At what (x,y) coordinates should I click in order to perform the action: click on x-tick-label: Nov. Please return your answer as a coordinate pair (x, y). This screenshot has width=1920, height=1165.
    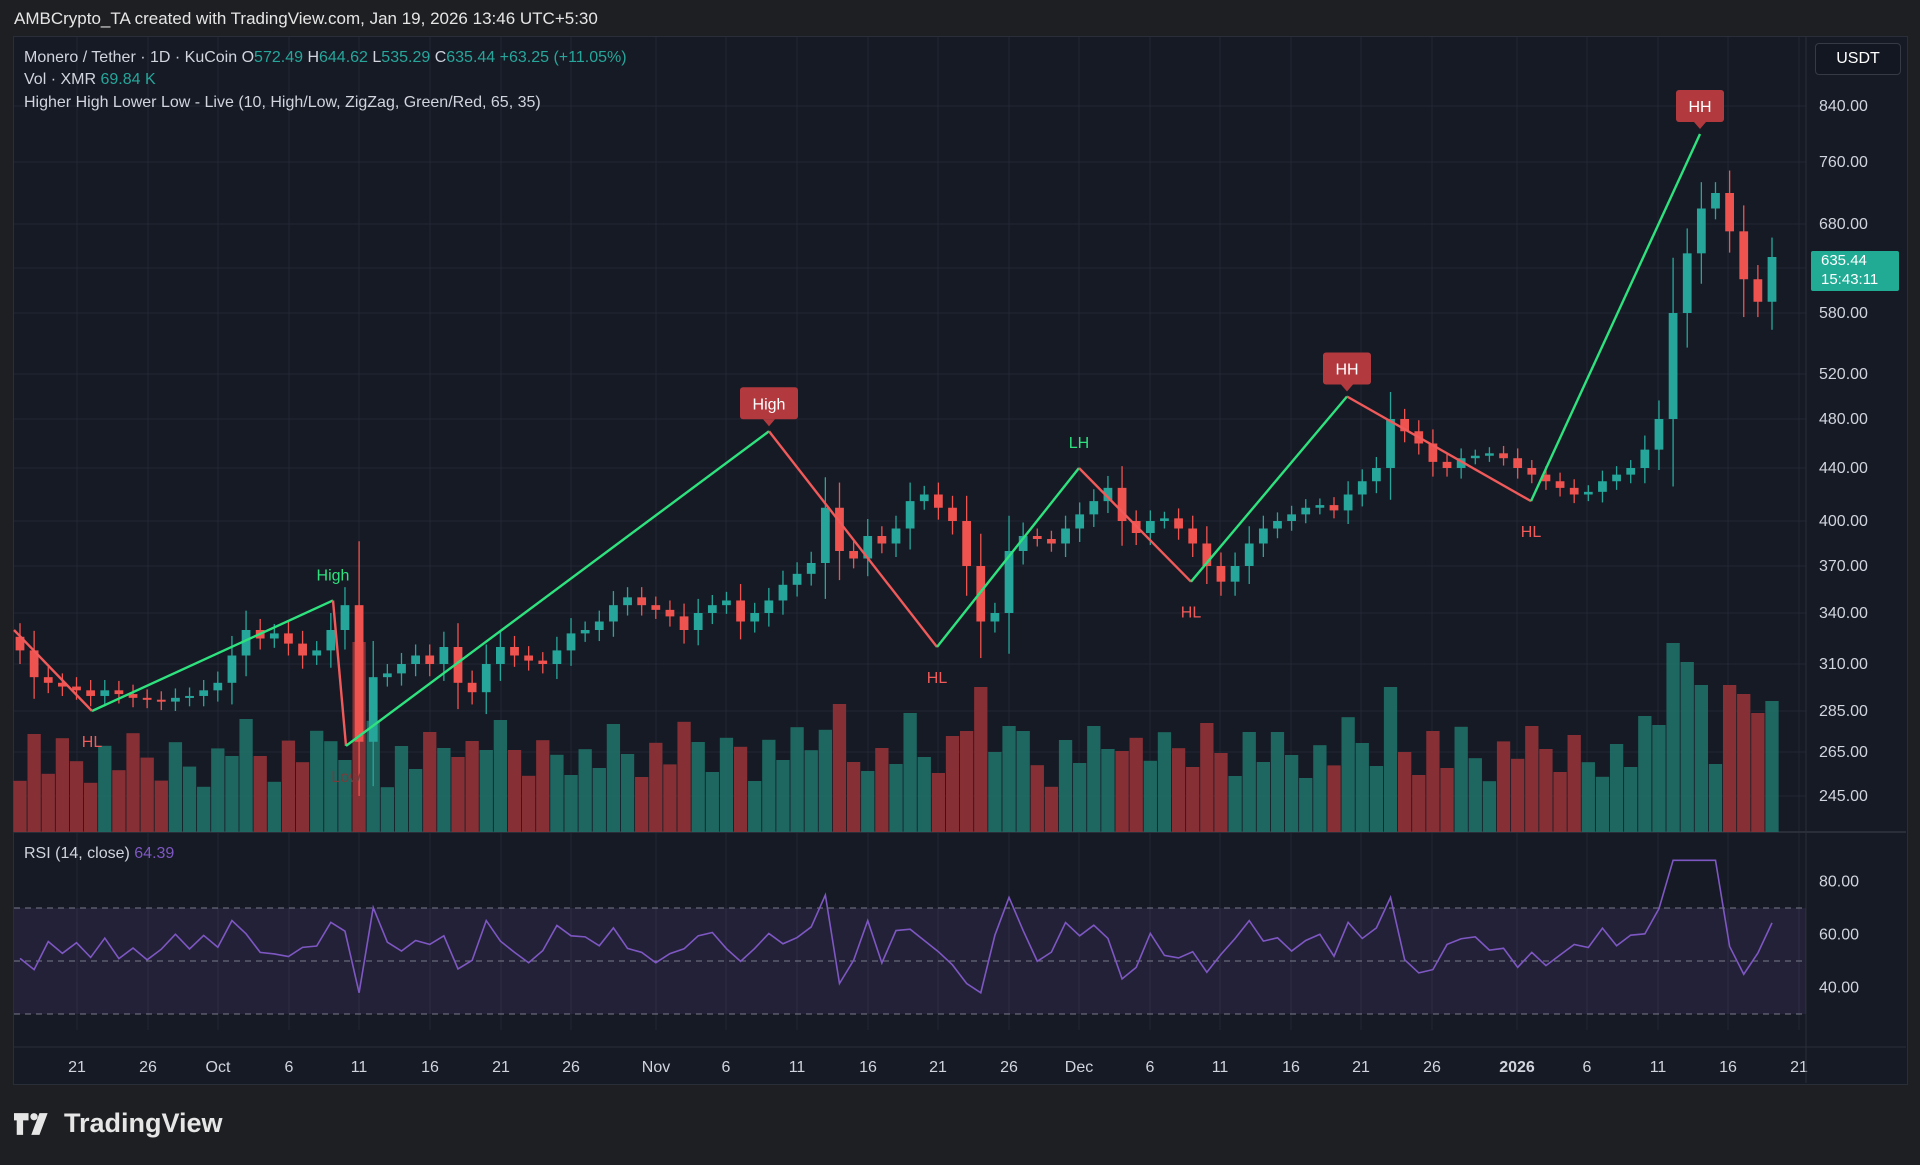
    Looking at the image, I should click on (656, 1067).